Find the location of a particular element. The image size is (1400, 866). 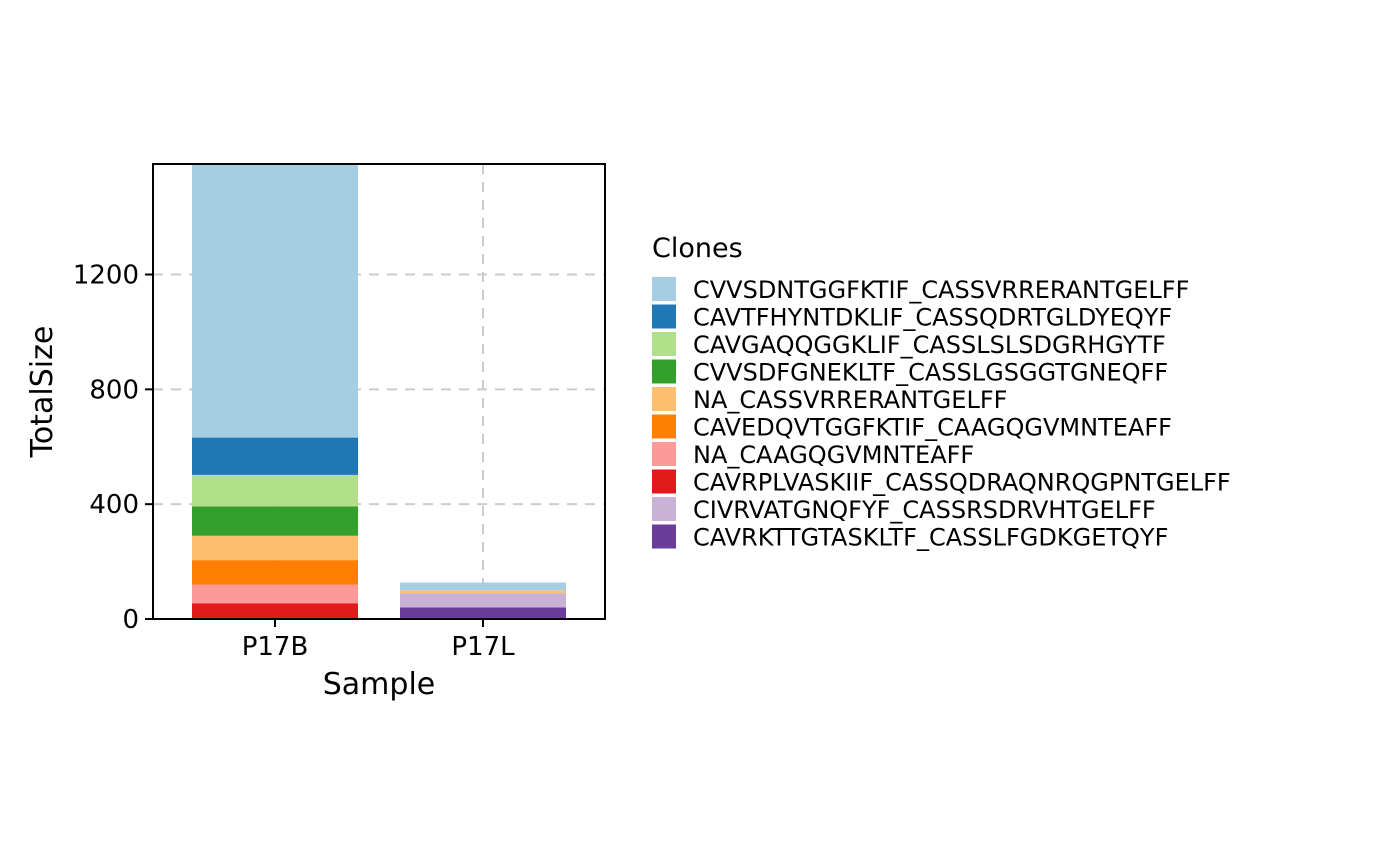

y-tick-label: 1200 is located at coordinates (106, 276).